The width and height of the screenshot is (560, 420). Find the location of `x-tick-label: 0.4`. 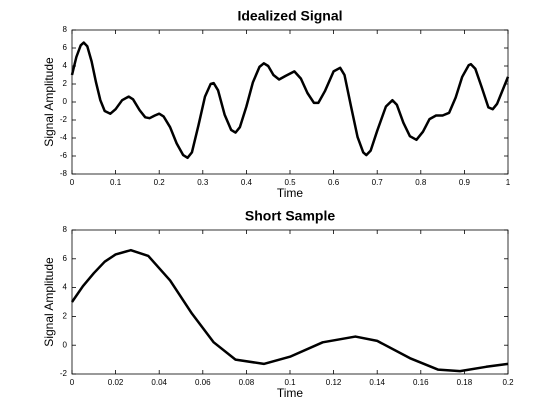

x-tick-label: 0.4 is located at coordinates (247, 182).